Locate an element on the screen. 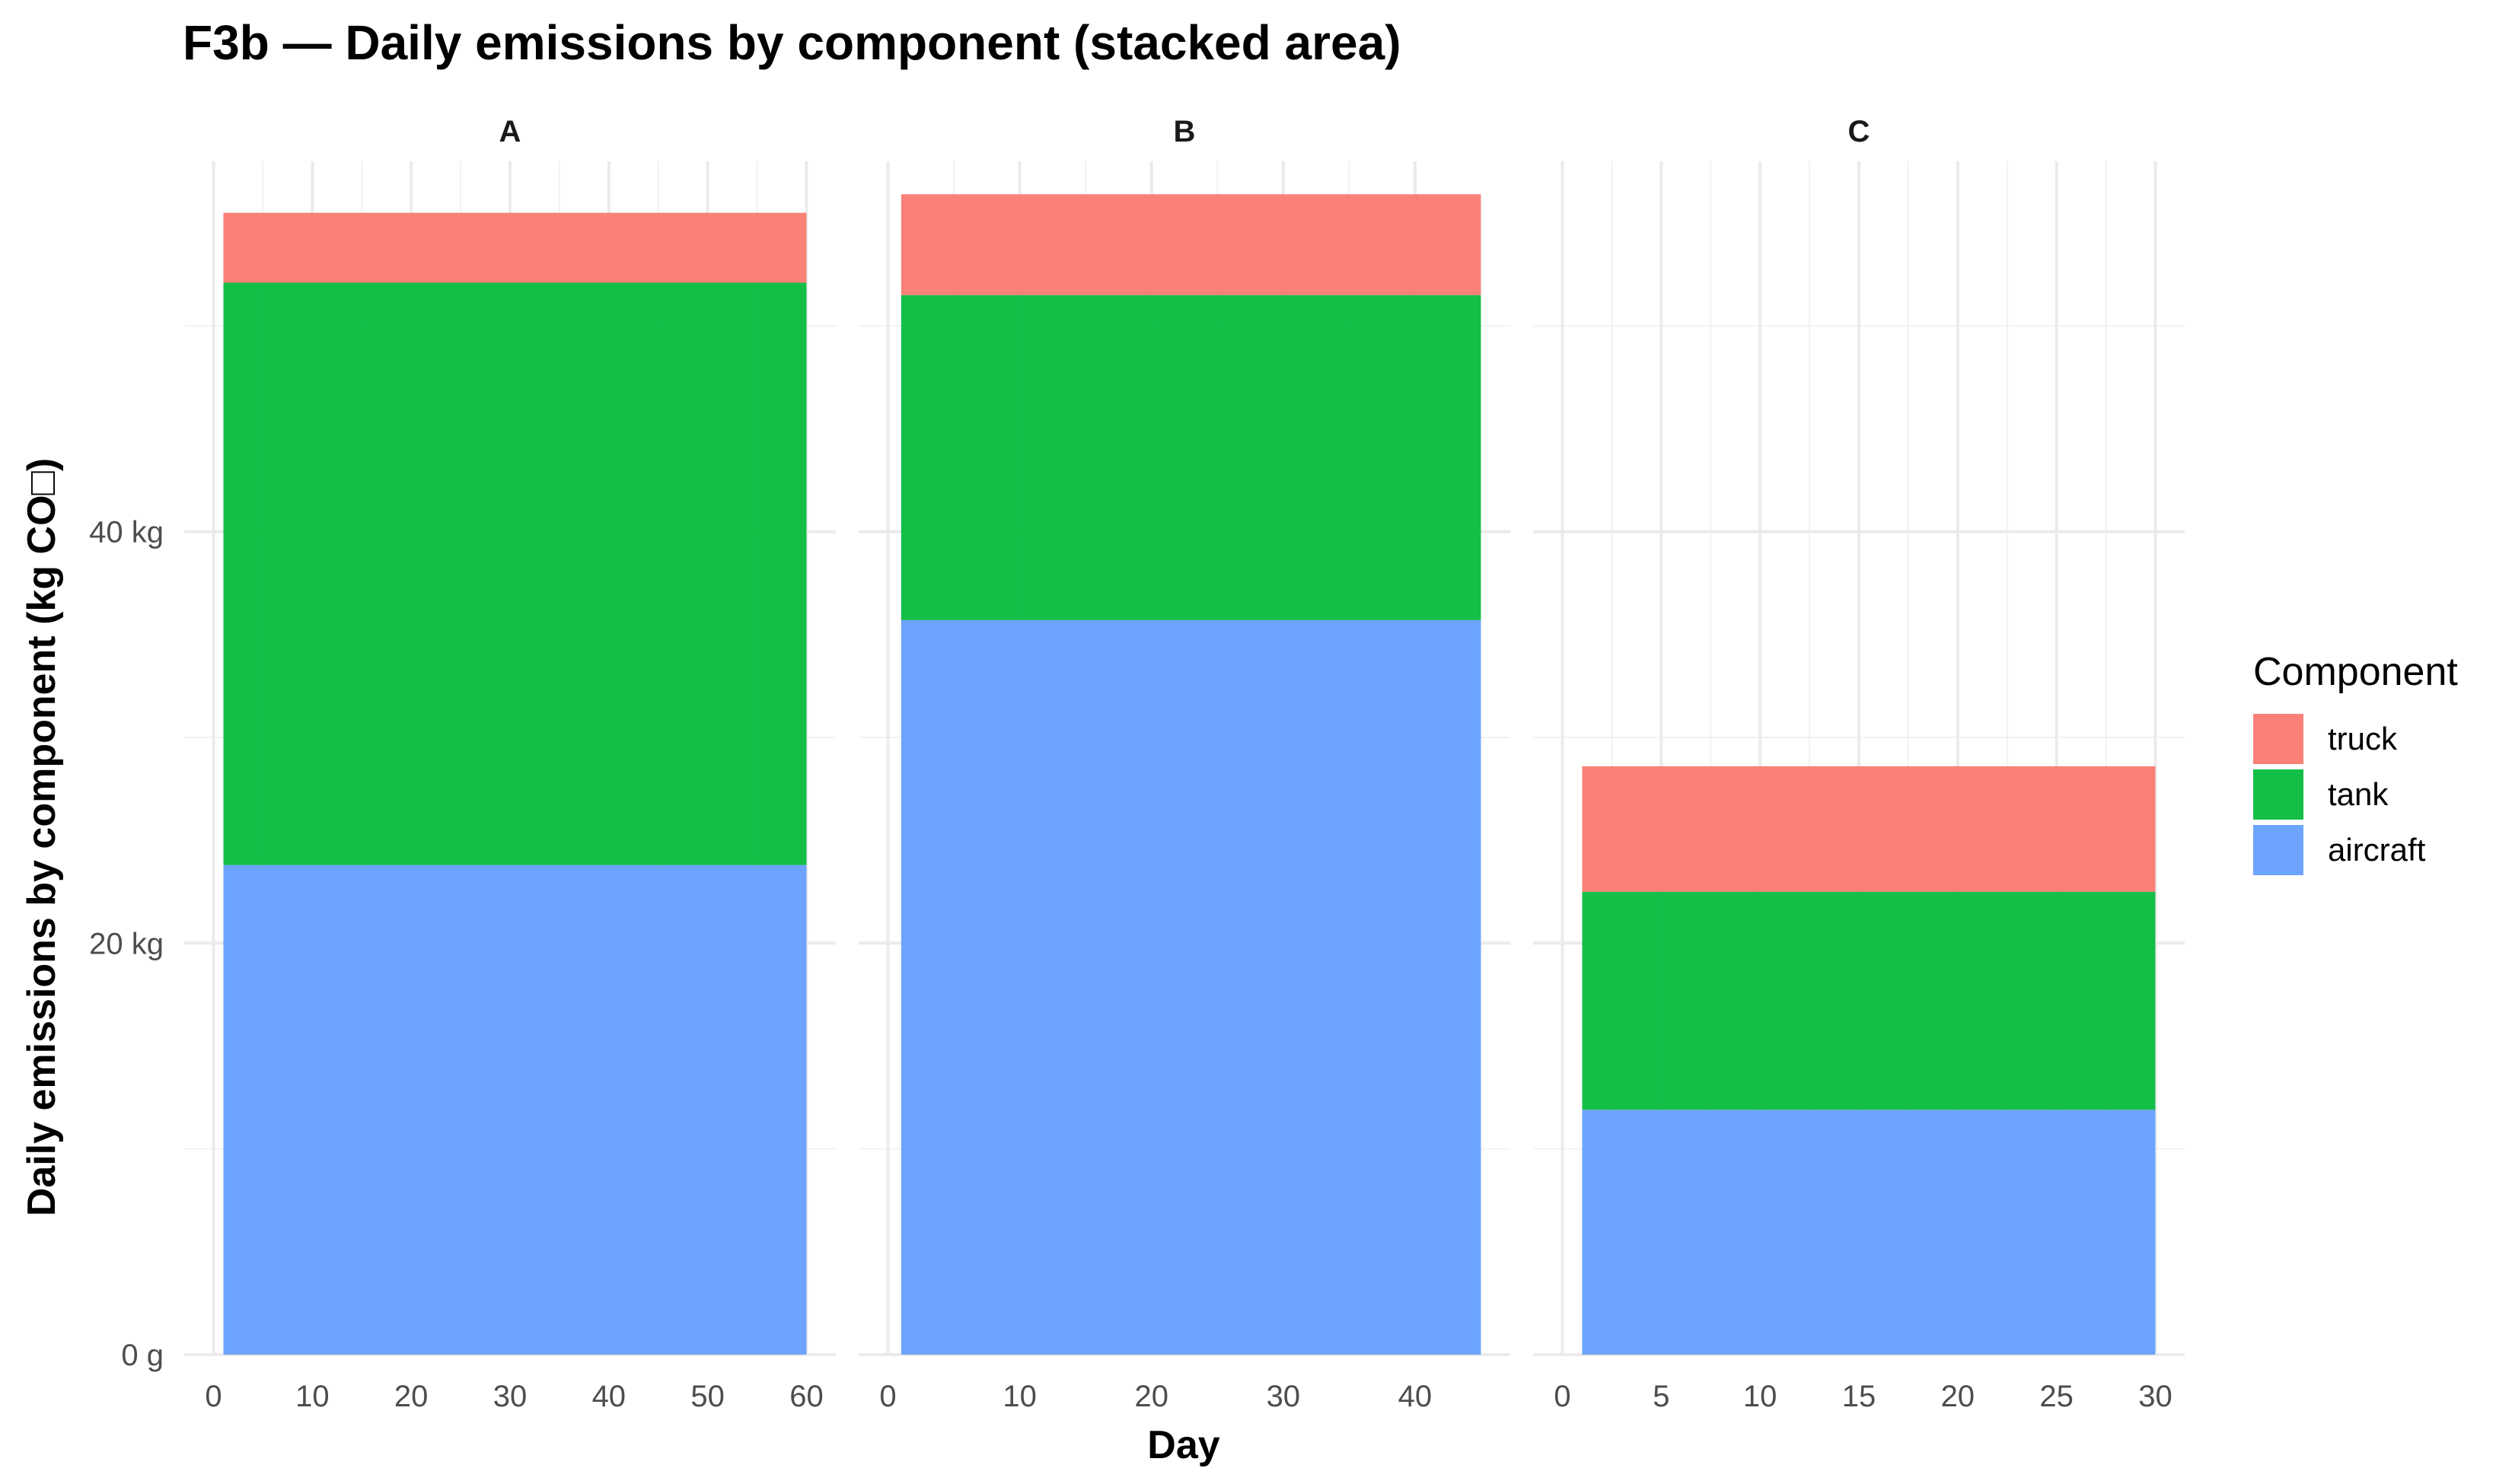 The width and height of the screenshot is (2512, 1484). facet-label: C is located at coordinates (1859, 131).